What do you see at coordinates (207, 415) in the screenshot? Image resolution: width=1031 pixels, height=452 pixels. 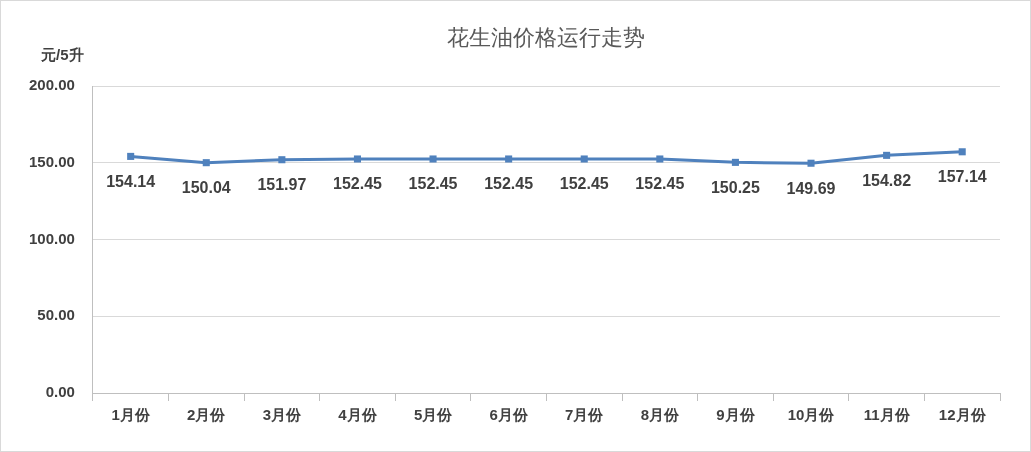 I see `x-tick-label: 2月份` at bounding box center [207, 415].